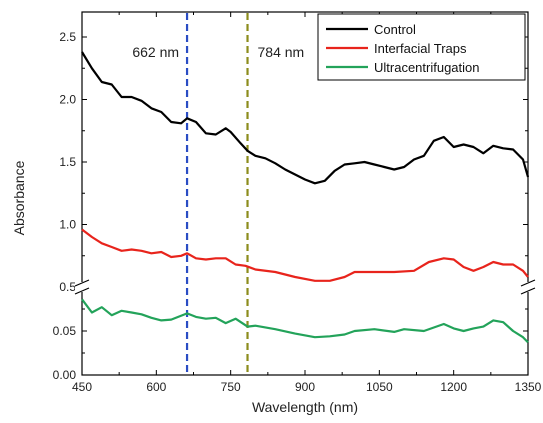 Image resolution: width=543 pixels, height=423 pixels. What do you see at coordinates (305, 407) in the screenshot?
I see `x-axis-title: Wavelength (nm)` at bounding box center [305, 407].